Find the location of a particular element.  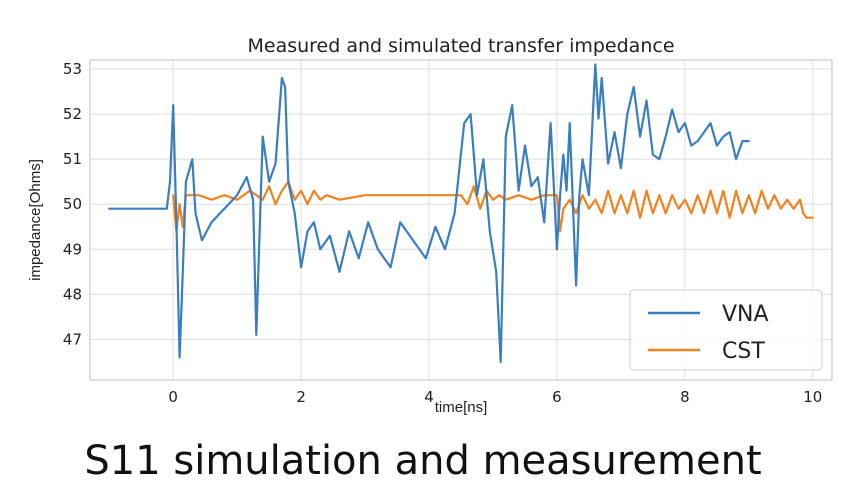

legend: VNA CST is located at coordinates (726, 330).